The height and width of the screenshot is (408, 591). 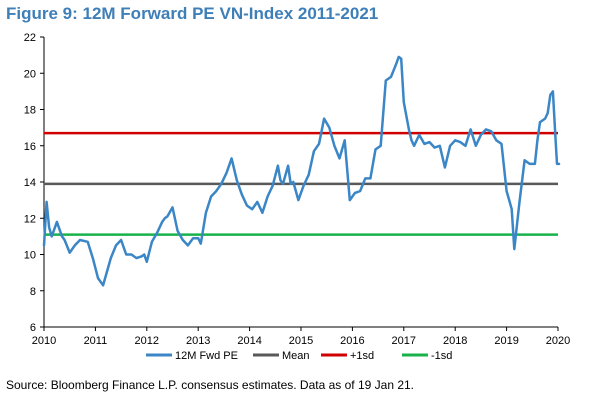 I want to click on x-tick-label: 2014, so click(x=249, y=341).